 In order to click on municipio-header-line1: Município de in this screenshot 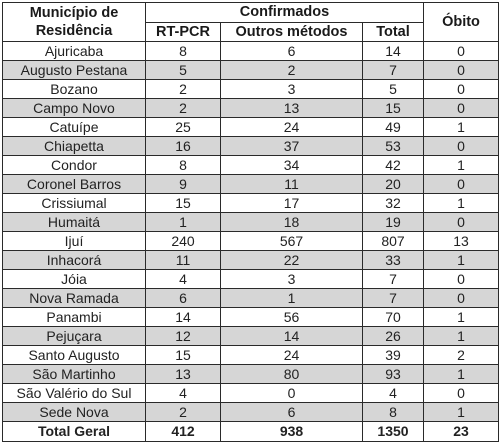, I will do `click(74, 13)`.